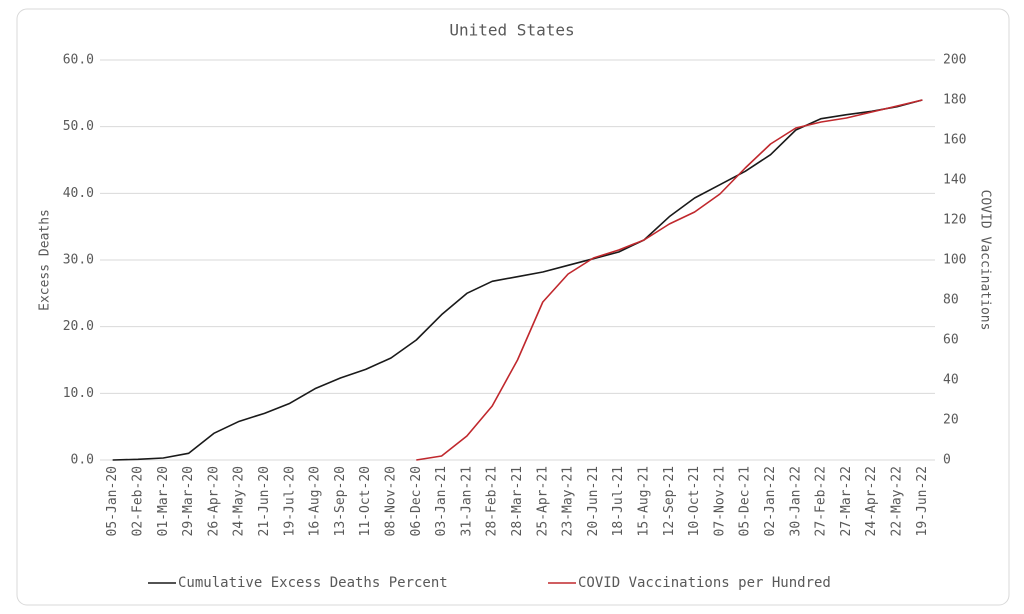 The image size is (1024, 614). What do you see at coordinates (568, 501) in the screenshot?
I see `x-tick-label: 23-May-21` at bounding box center [568, 501].